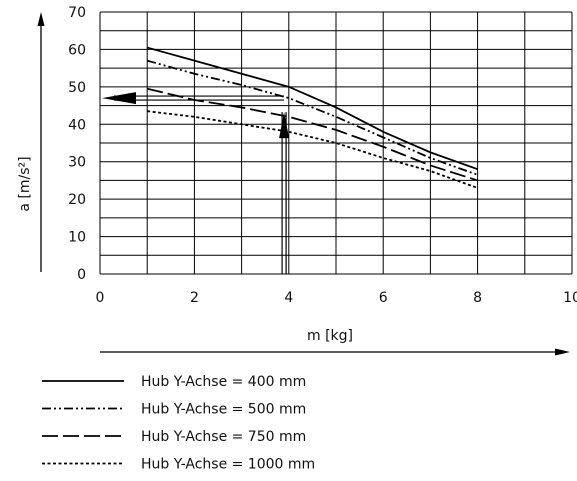 The width and height of the screenshot is (577, 481). What do you see at coordinates (330, 336) in the screenshot?
I see `x-axis-label: m [kg]` at bounding box center [330, 336].